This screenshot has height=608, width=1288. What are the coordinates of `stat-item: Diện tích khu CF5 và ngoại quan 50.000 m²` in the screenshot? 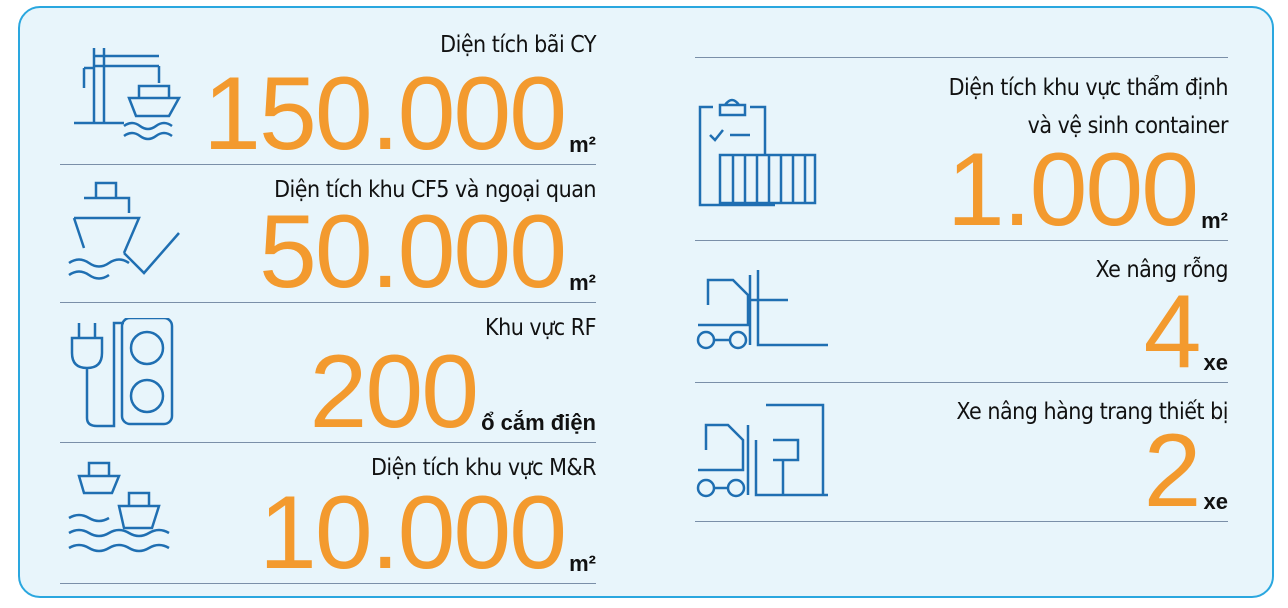 It's located at (328, 237).